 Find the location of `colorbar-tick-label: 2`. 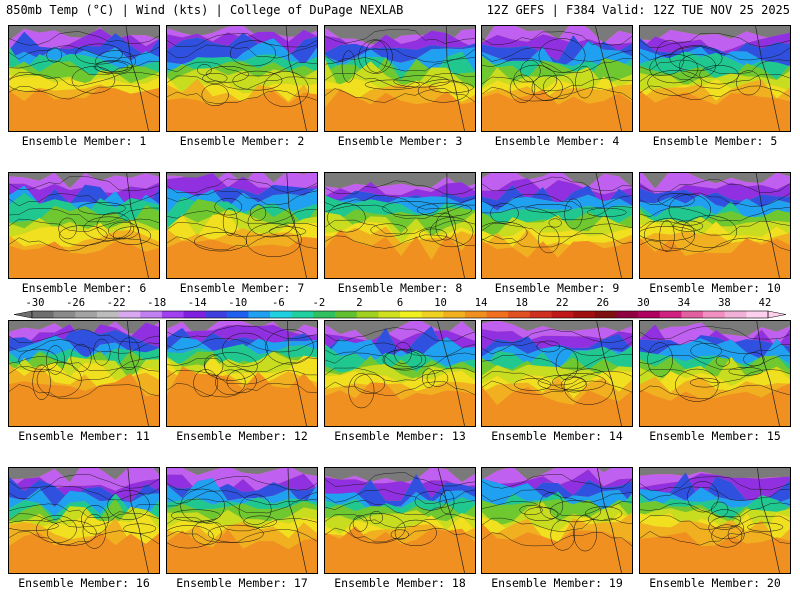

colorbar-tick-label: 2 is located at coordinates (359, 303).